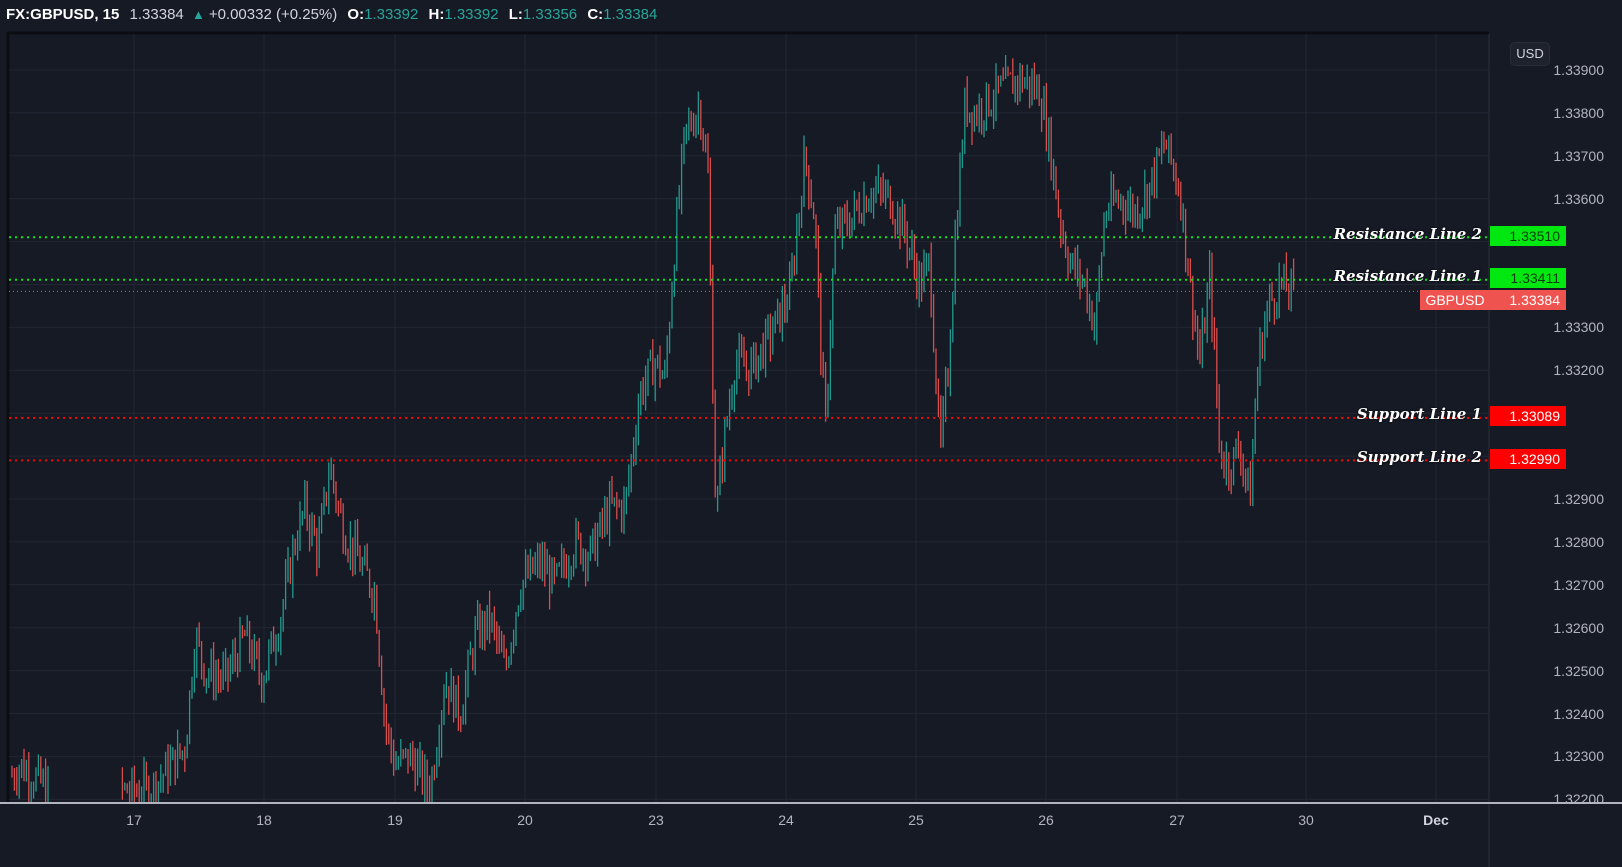  I want to click on resistance-line-1-price-tag: 1.33411, so click(1528, 278).